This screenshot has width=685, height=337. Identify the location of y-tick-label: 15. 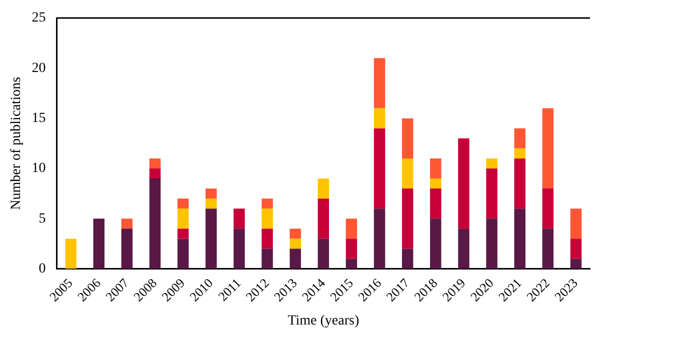
(39, 118).